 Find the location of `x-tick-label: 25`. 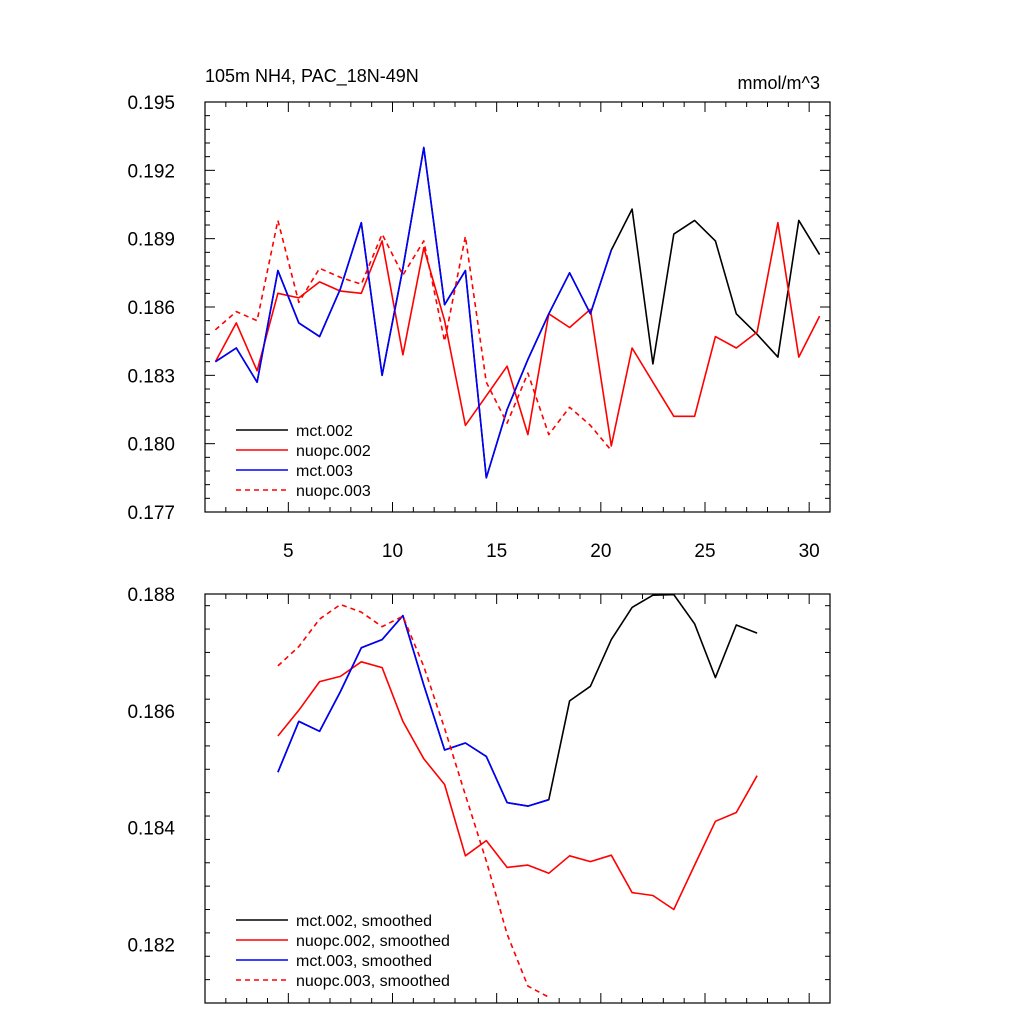

x-tick-label: 25 is located at coordinates (704, 551).